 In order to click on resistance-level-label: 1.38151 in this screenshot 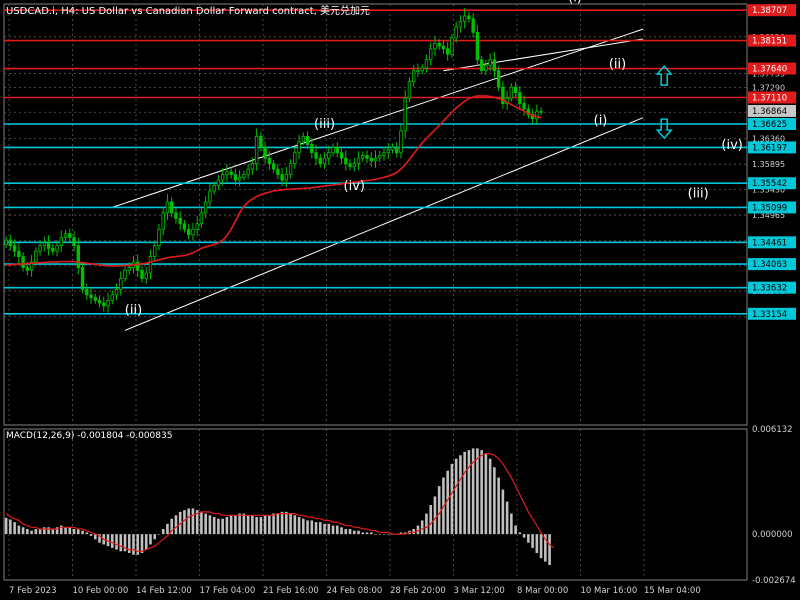, I will do `click(769, 42)`.